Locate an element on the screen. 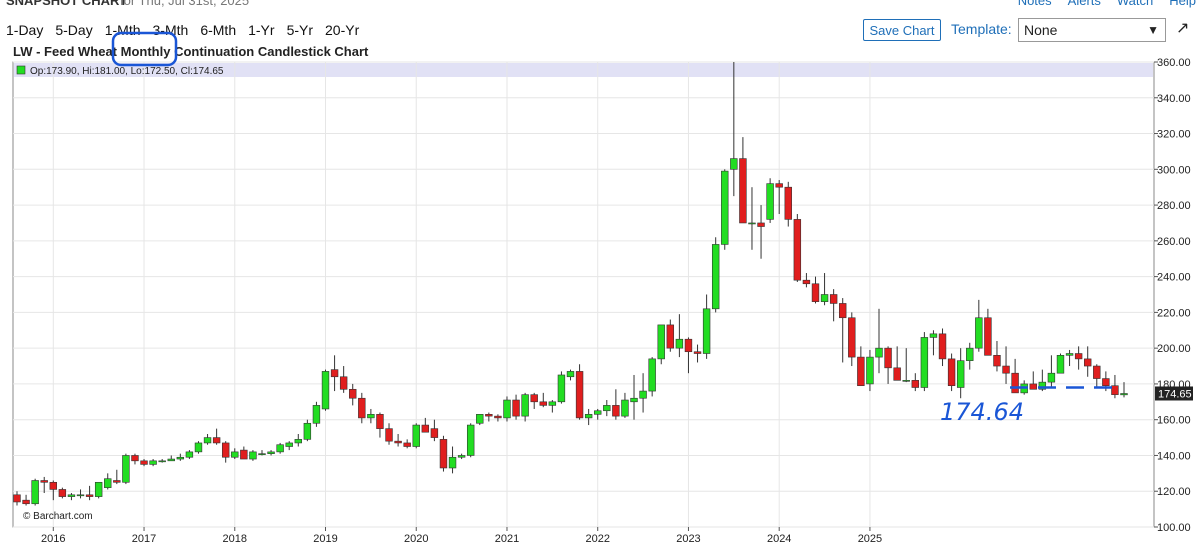 This screenshot has width=1200, height=551. ohlc-swatch is located at coordinates (21, 70).